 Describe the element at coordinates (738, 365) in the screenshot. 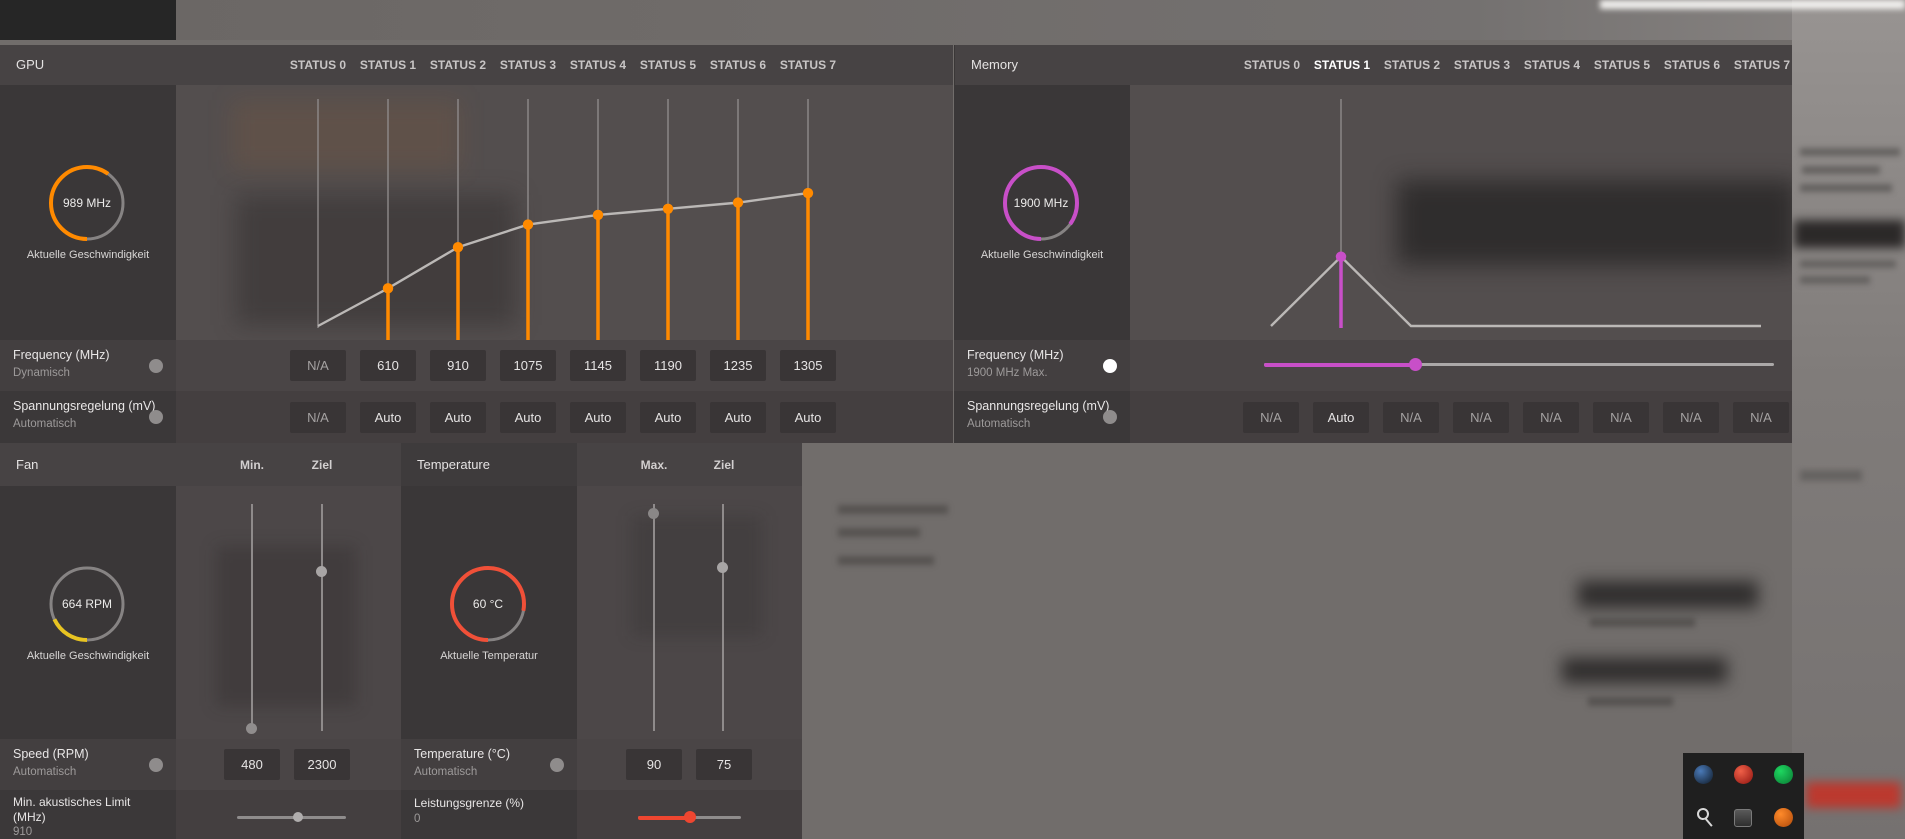

I see `value-box: 1235` at that location.